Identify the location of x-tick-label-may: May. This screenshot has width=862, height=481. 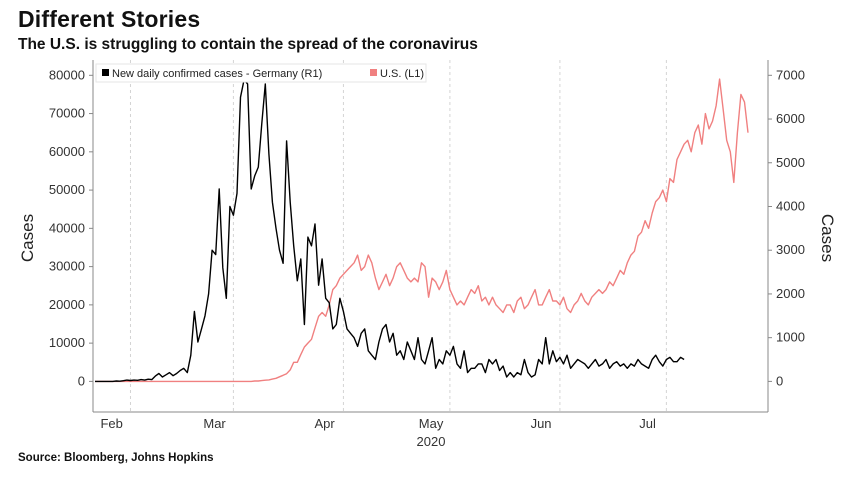
(431, 423).